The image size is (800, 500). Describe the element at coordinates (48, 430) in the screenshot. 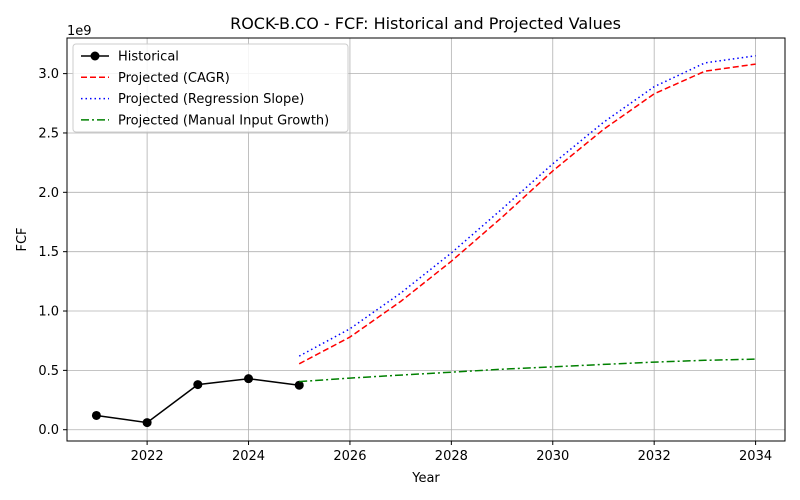

I see `y-tick-label: 0.0` at that location.